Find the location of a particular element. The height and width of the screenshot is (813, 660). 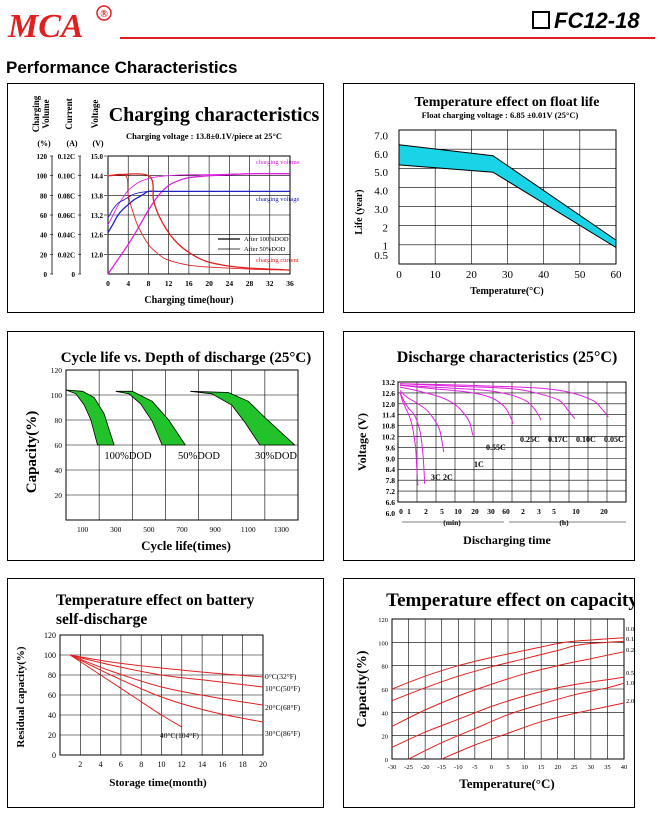

x-tick-label: 16 is located at coordinates (189, 283).